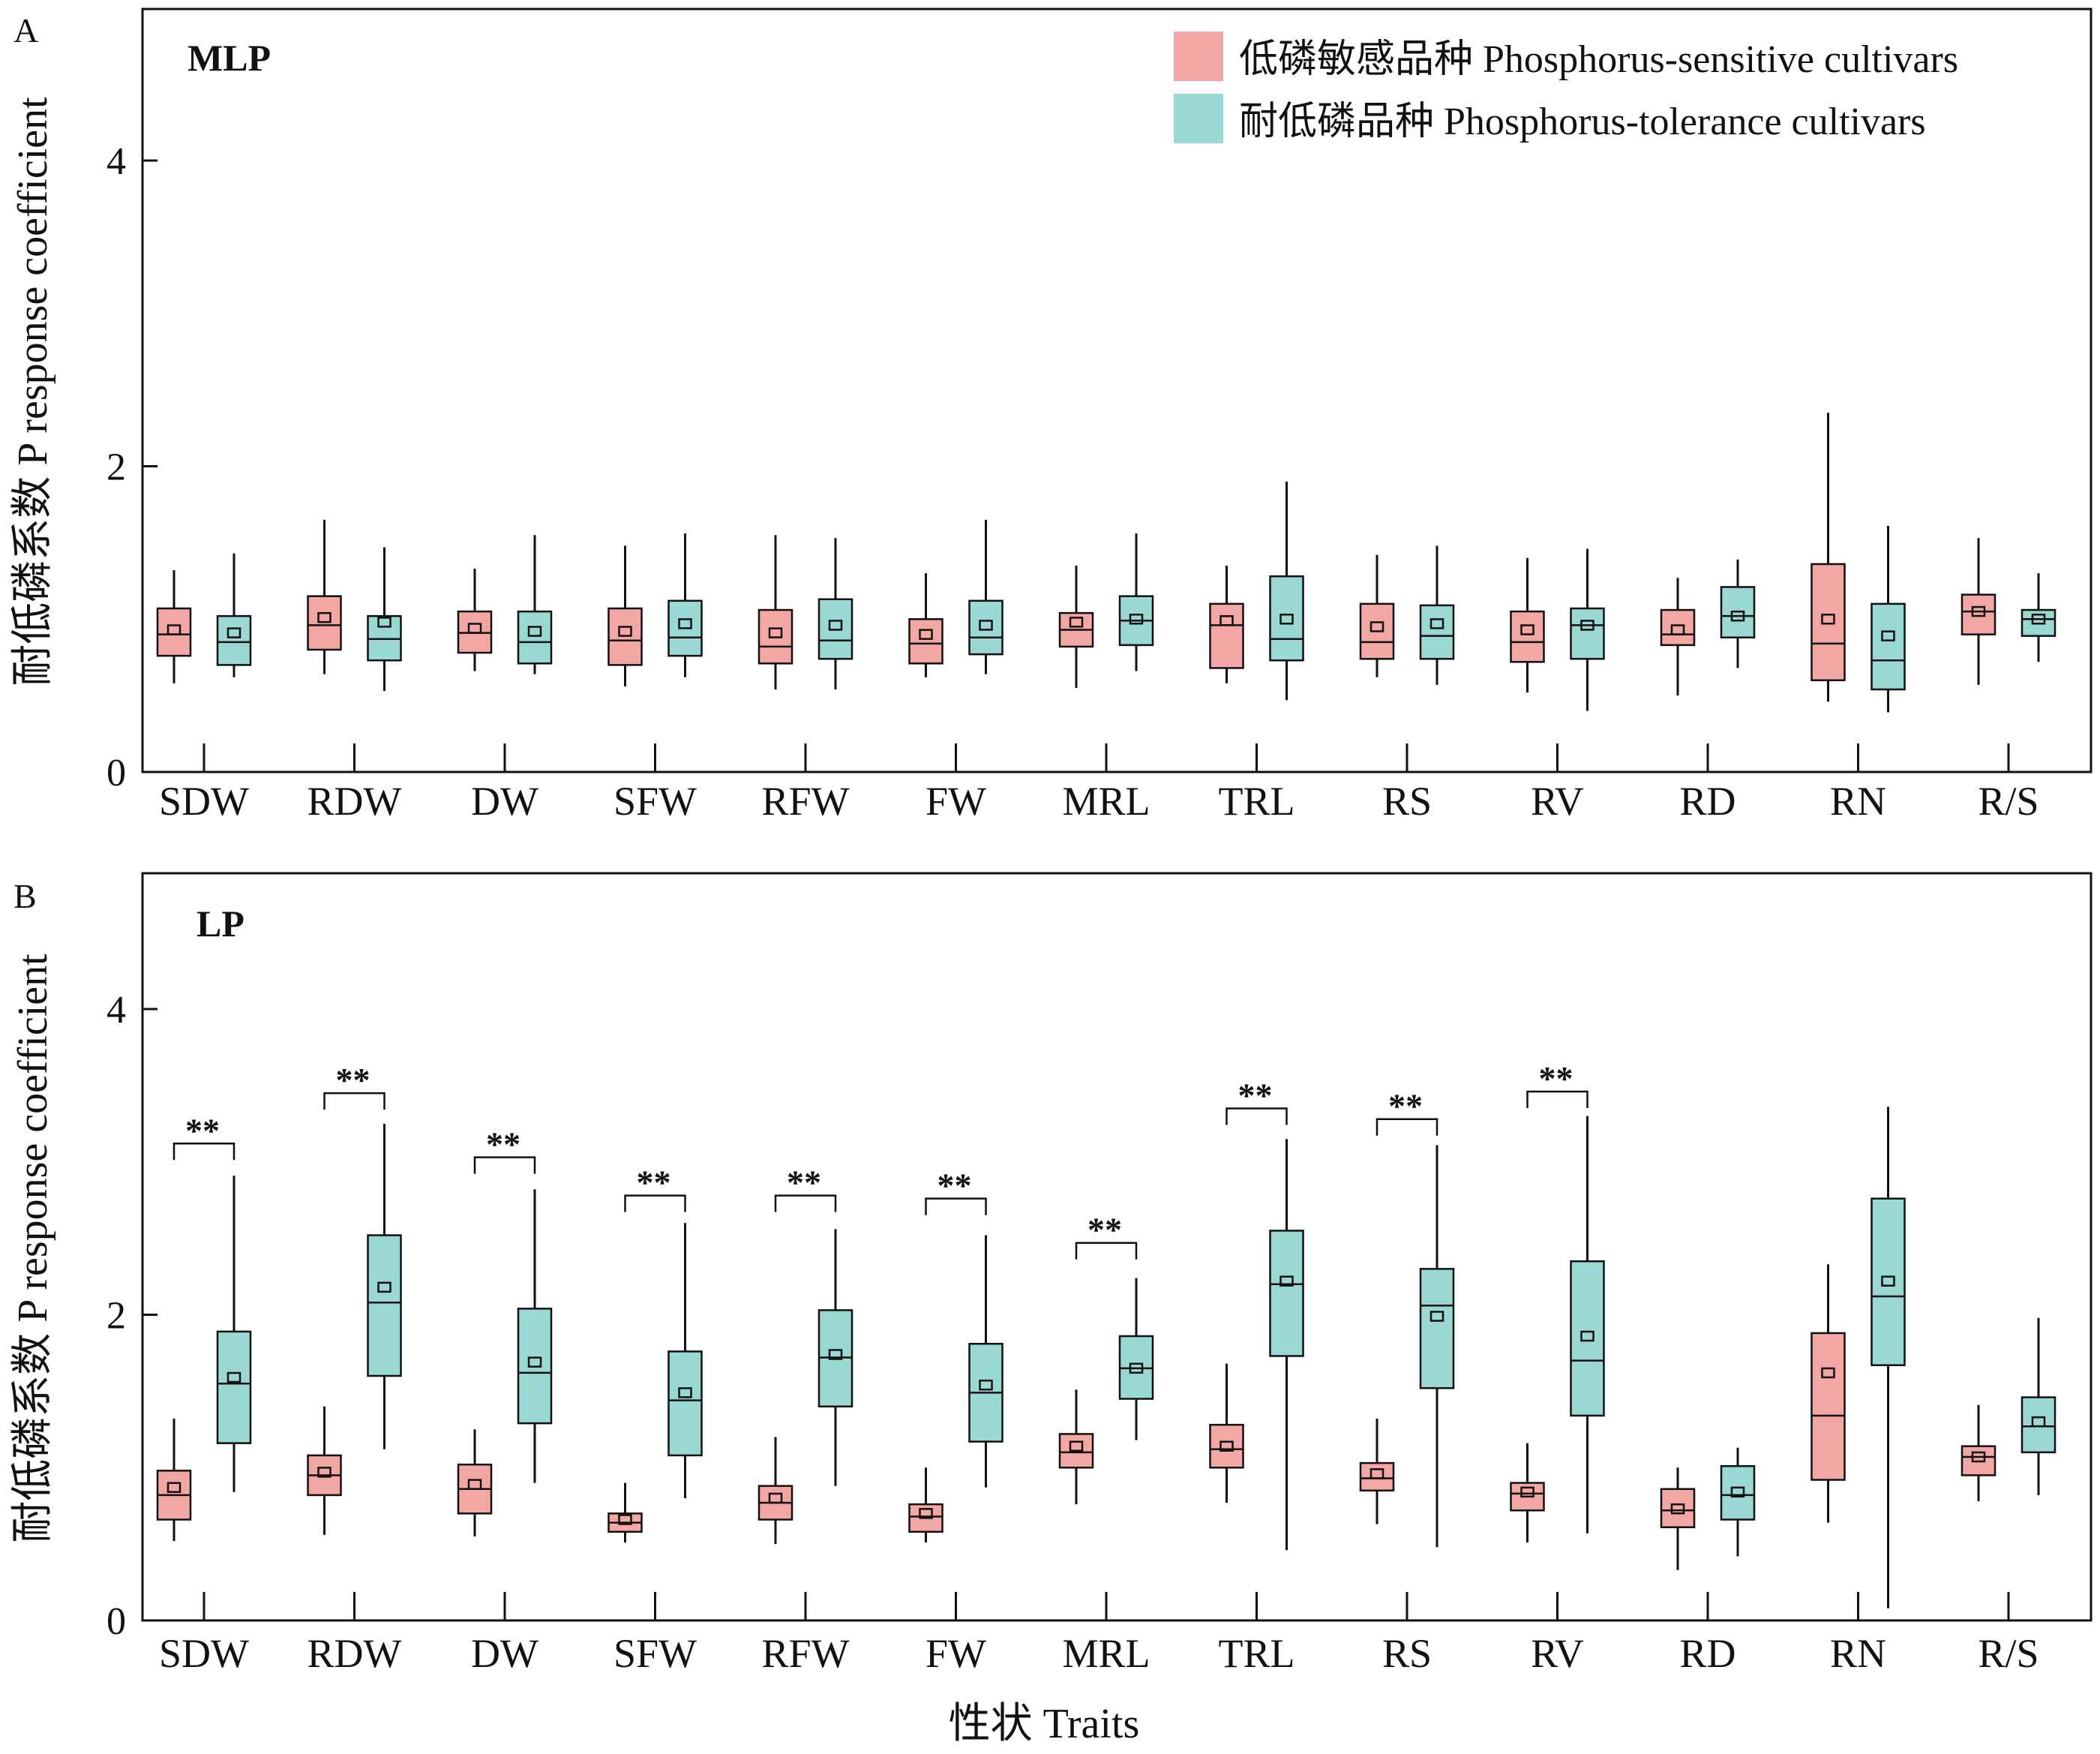 The width and height of the screenshot is (2100, 1754). What do you see at coordinates (1858, 801) in the screenshot?
I see `panel-a-x-tick-label: RN` at bounding box center [1858, 801].